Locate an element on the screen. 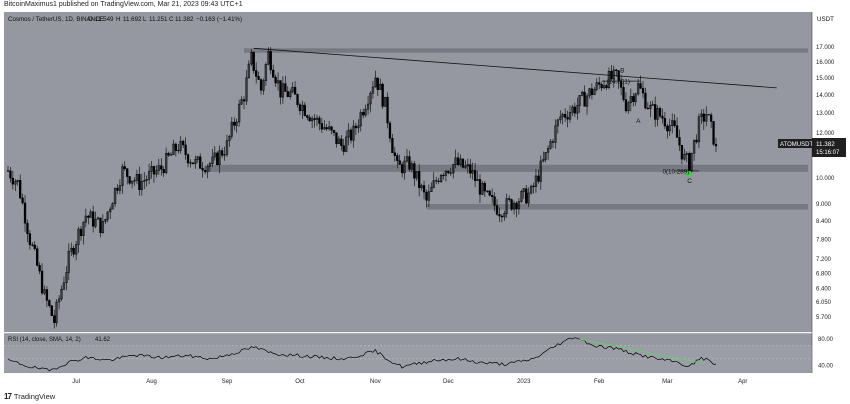  tradingview-logo-icon: 17 is located at coordinates (8, 396).